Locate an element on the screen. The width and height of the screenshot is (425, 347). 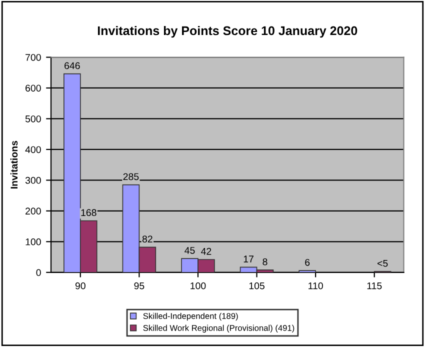
data-label: <5 is located at coordinates (383, 263).